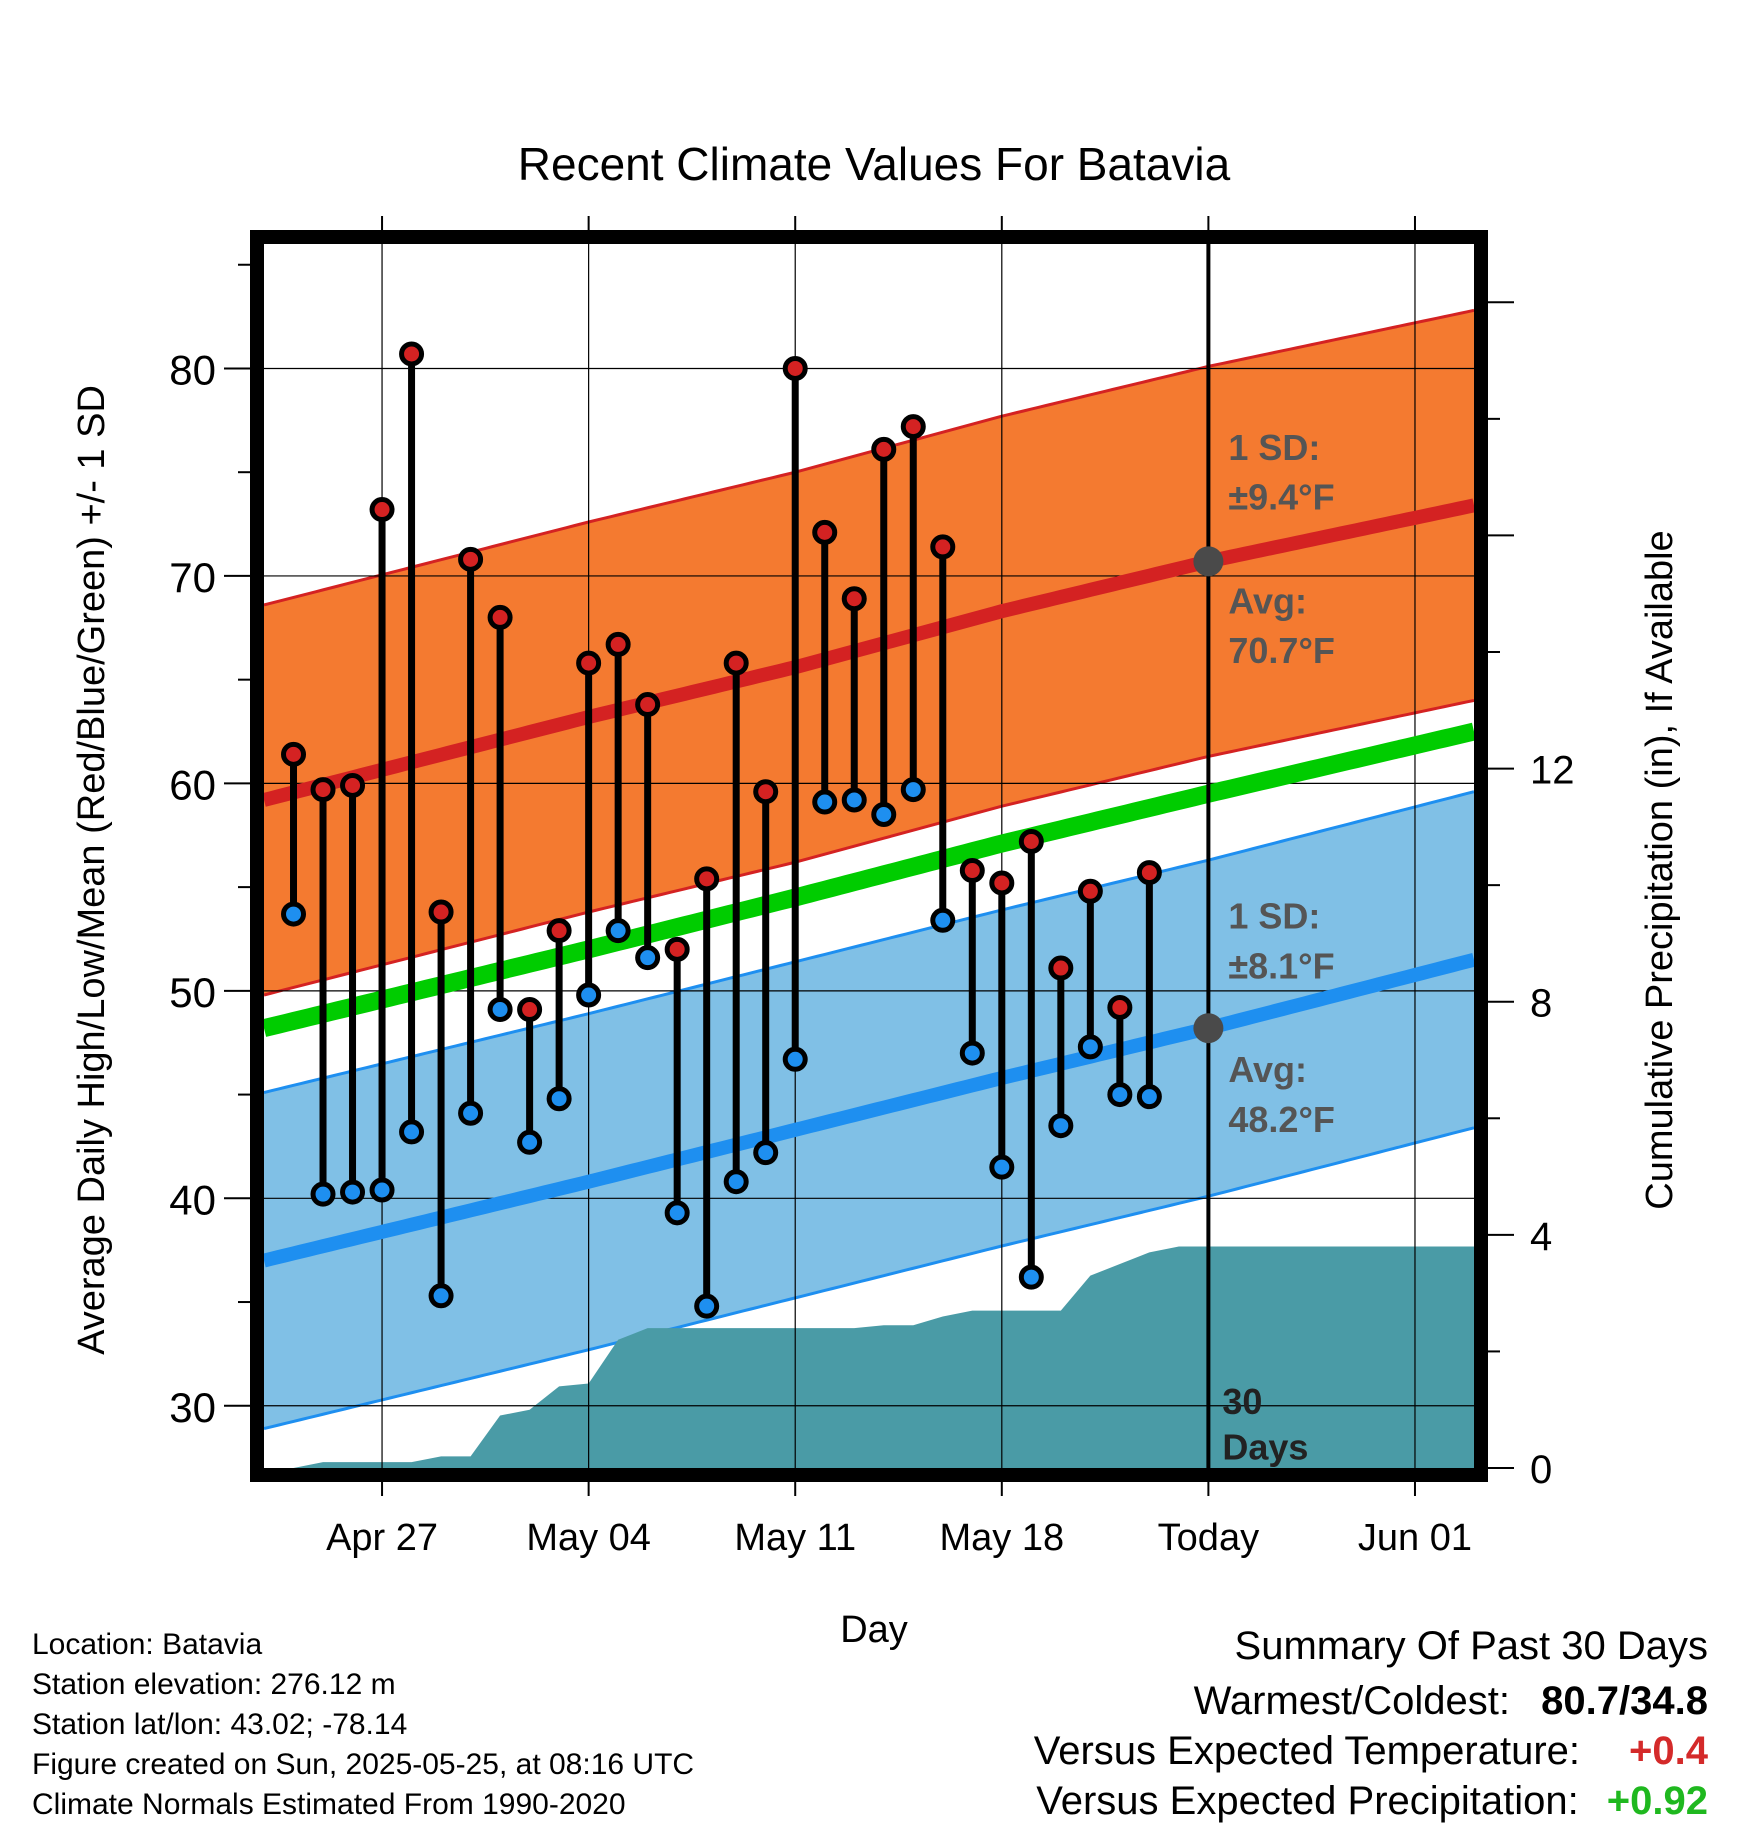 Image resolution: width=1748 pixels, height=1828 pixels. What do you see at coordinates (147, 1644) in the screenshot?
I see `station-location: Location: Batavia` at bounding box center [147, 1644].